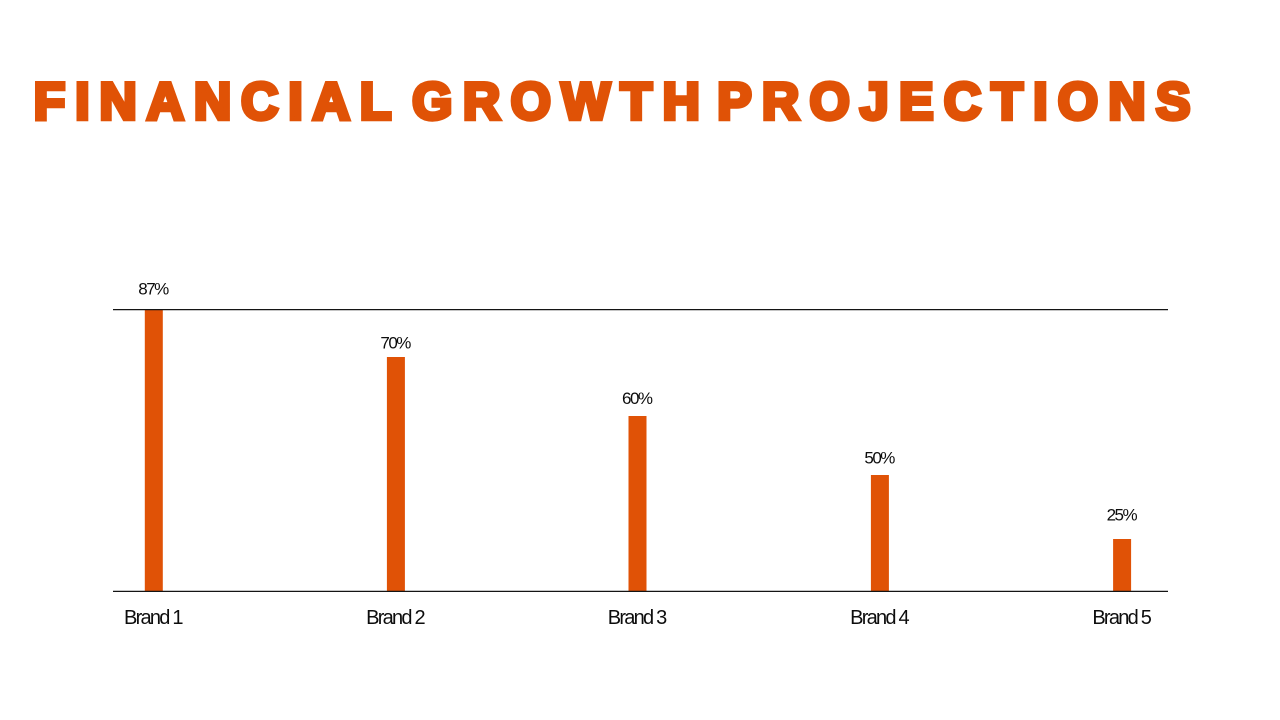  Describe the element at coordinates (213, 101) in the screenshot. I see `svg-text: FINANCIAL` at that location.